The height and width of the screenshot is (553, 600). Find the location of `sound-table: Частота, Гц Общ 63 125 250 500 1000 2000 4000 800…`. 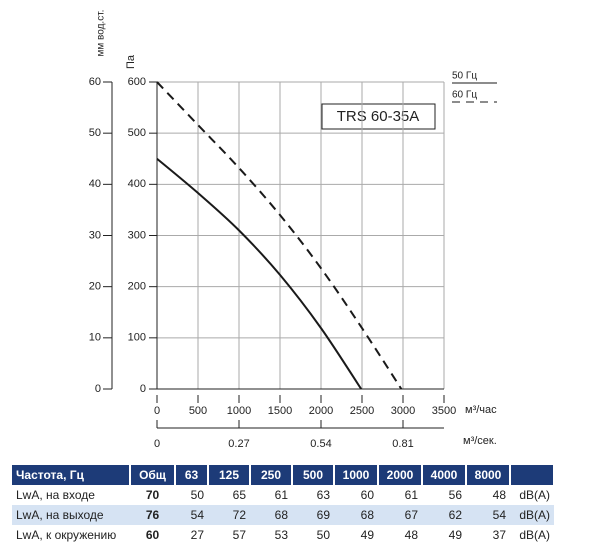

sound-table: Частота, Гц Общ 63 125 250 500 1000 2000 4000 800… is located at coordinates (283, 505).